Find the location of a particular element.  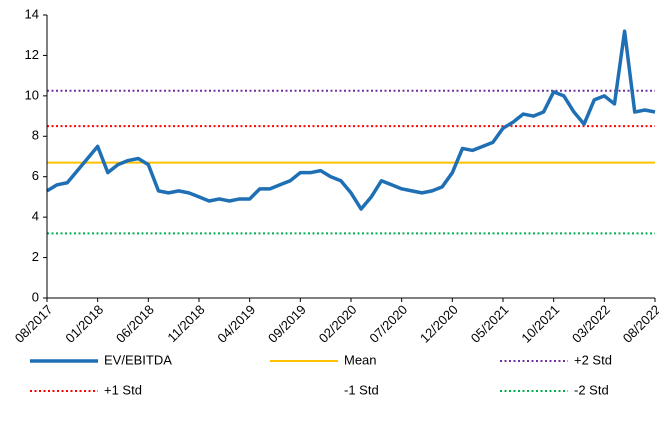

legend-label: Mean is located at coordinates (360, 359).